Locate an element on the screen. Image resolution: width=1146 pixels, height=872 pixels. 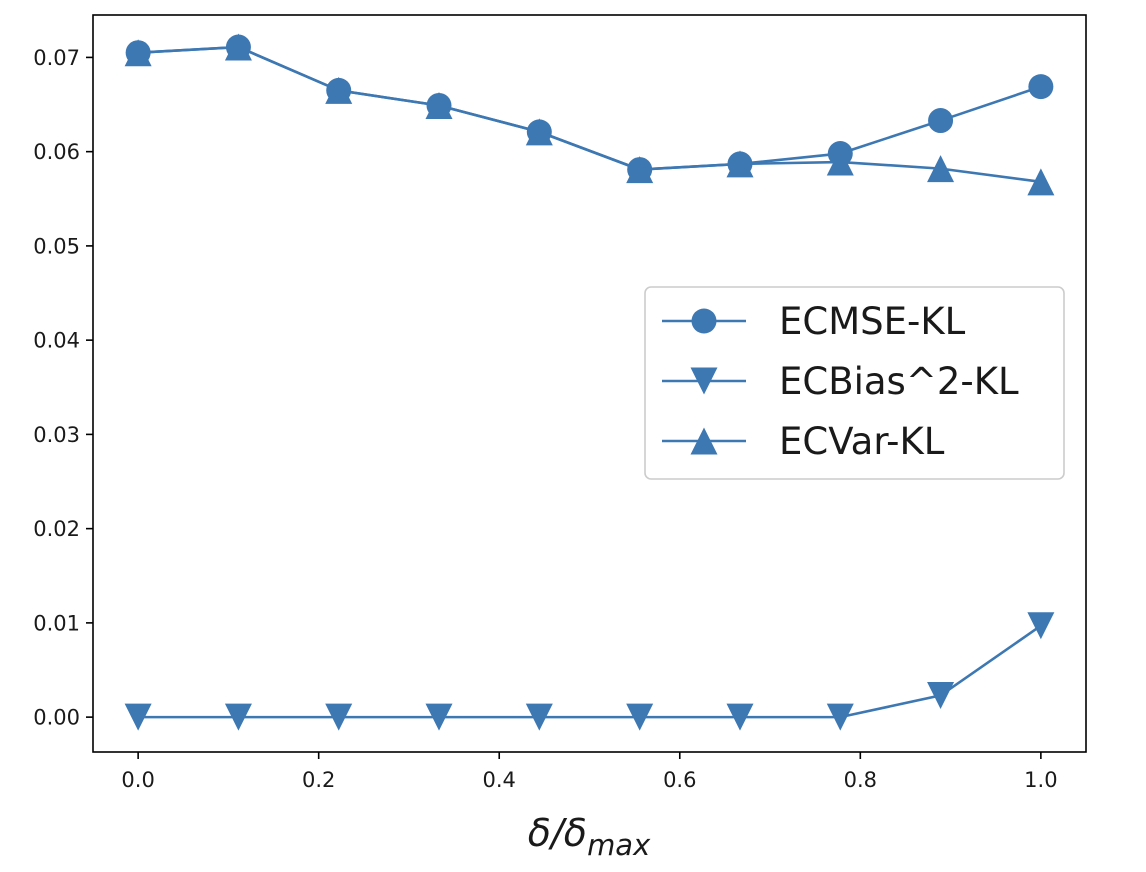
x-tick-label: 0.8 is located at coordinates (860, 780).